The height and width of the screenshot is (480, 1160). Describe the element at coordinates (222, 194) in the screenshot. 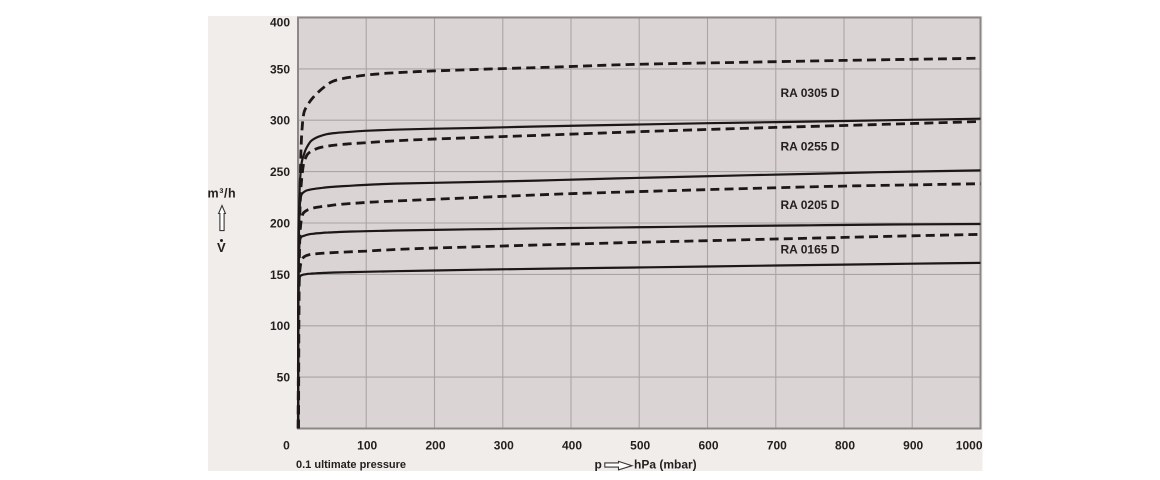

I see `svg-text: m³/h` at that location.